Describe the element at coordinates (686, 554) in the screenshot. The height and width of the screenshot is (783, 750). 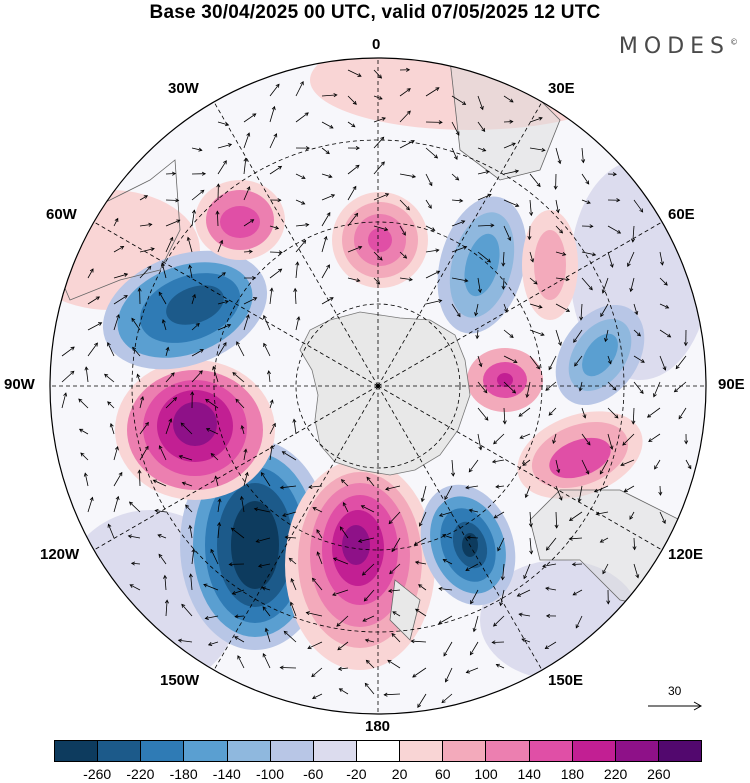
I see `lon-label-120e: 120E` at that location.